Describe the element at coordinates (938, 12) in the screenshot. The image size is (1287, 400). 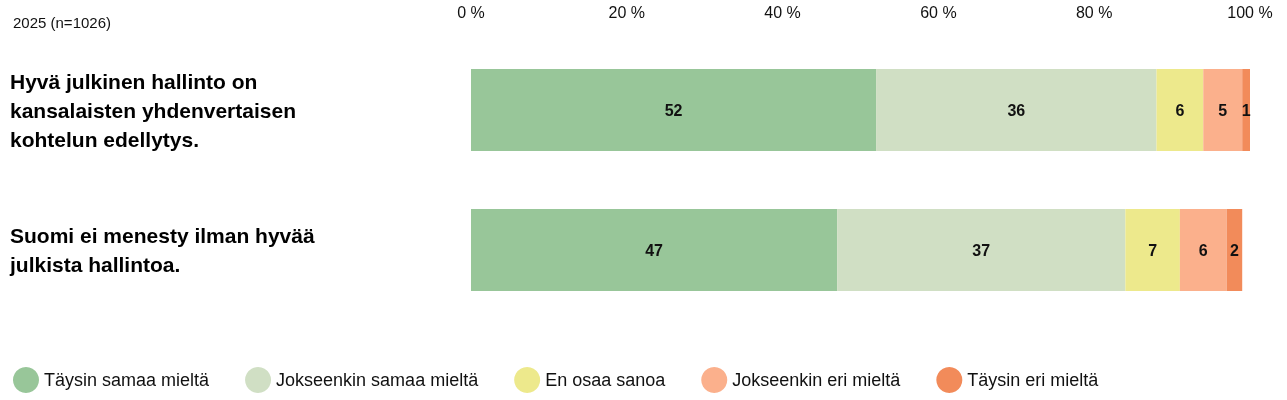
I see `x-tick-label: 60 %` at that location.